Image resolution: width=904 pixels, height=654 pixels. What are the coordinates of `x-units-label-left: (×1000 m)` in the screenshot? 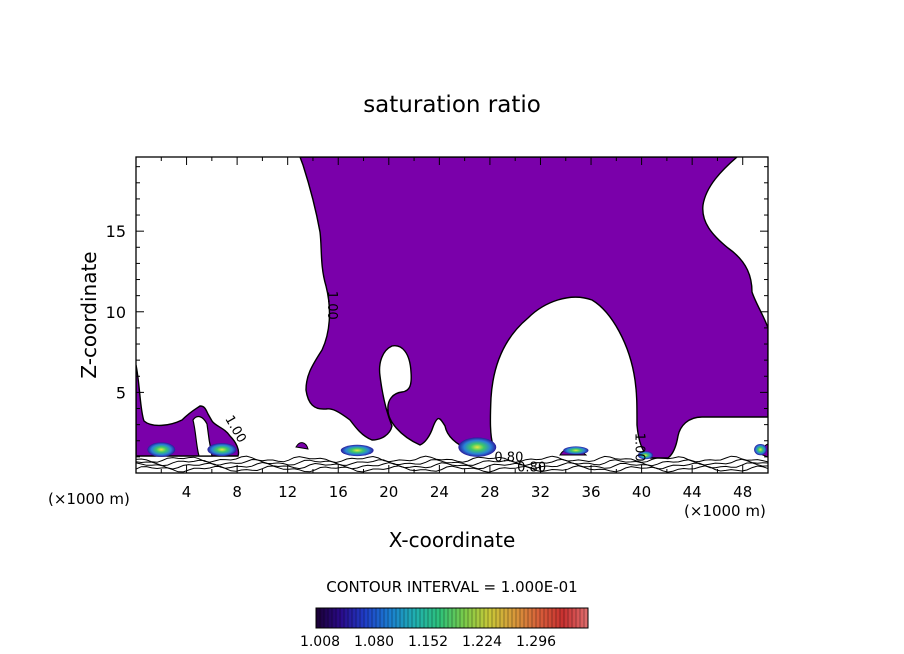 It's located at (89, 499).